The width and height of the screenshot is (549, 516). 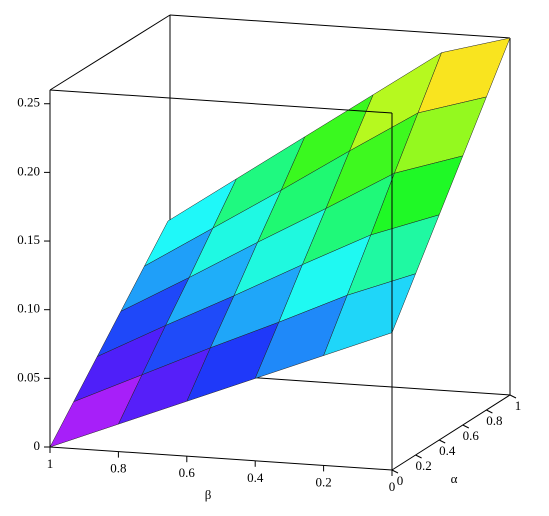 I want to click on z-tick-label: 0.10, so click(x=28, y=308).